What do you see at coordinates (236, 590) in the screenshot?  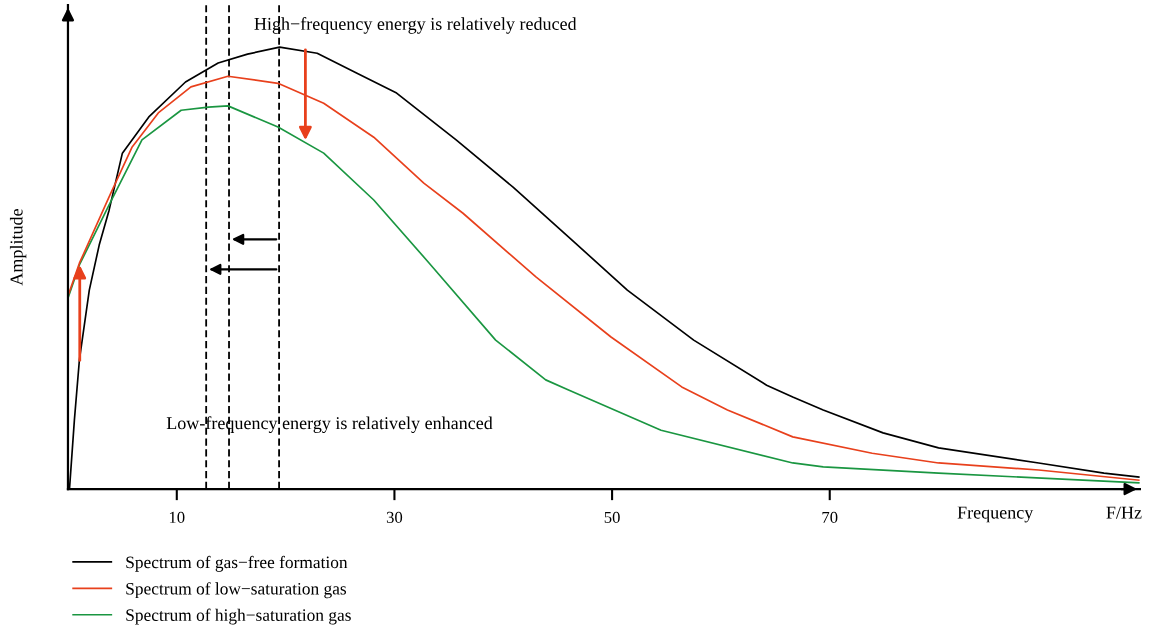 I see `legend-label: Spectrum of low−saturation gas` at bounding box center [236, 590].